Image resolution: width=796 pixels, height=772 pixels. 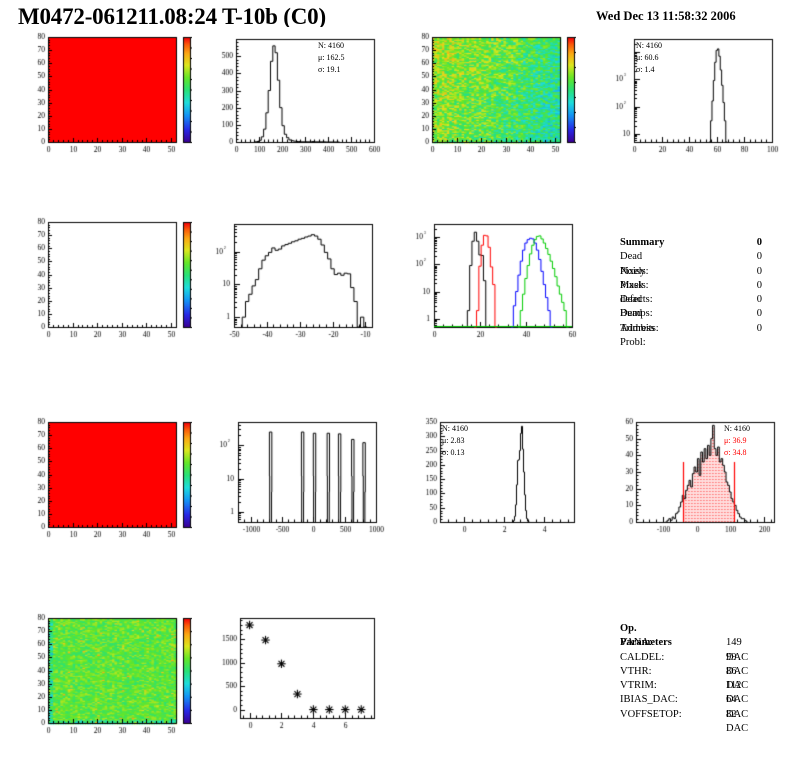 What do you see at coordinates (636, 292) in the screenshot?
I see `mask-defects-label: Mask defects:` at bounding box center [636, 292].